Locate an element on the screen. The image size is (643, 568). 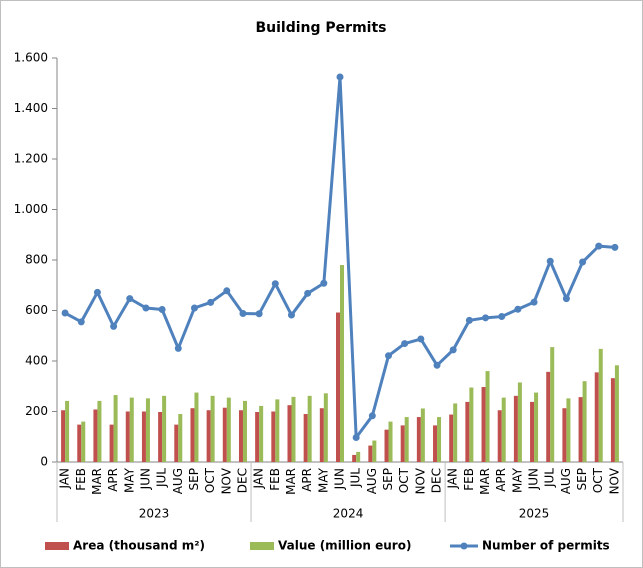
y-tick-label: 200 is located at coordinates (36, 411).